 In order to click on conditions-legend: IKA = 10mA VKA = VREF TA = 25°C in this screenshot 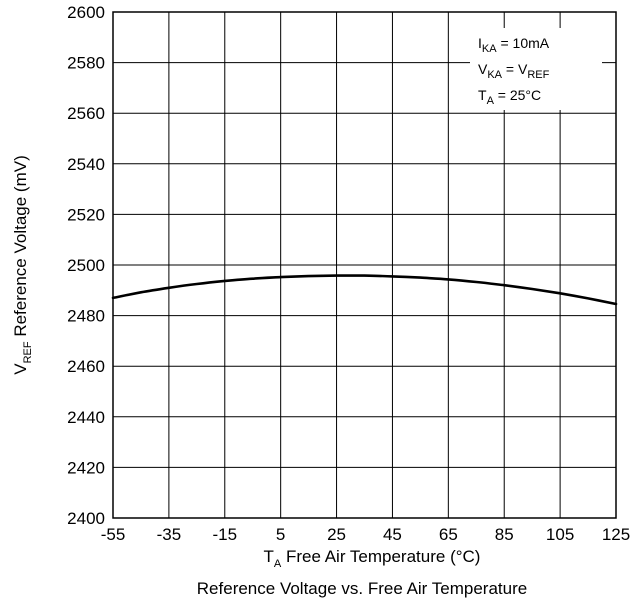, I will do `click(536, 69)`.